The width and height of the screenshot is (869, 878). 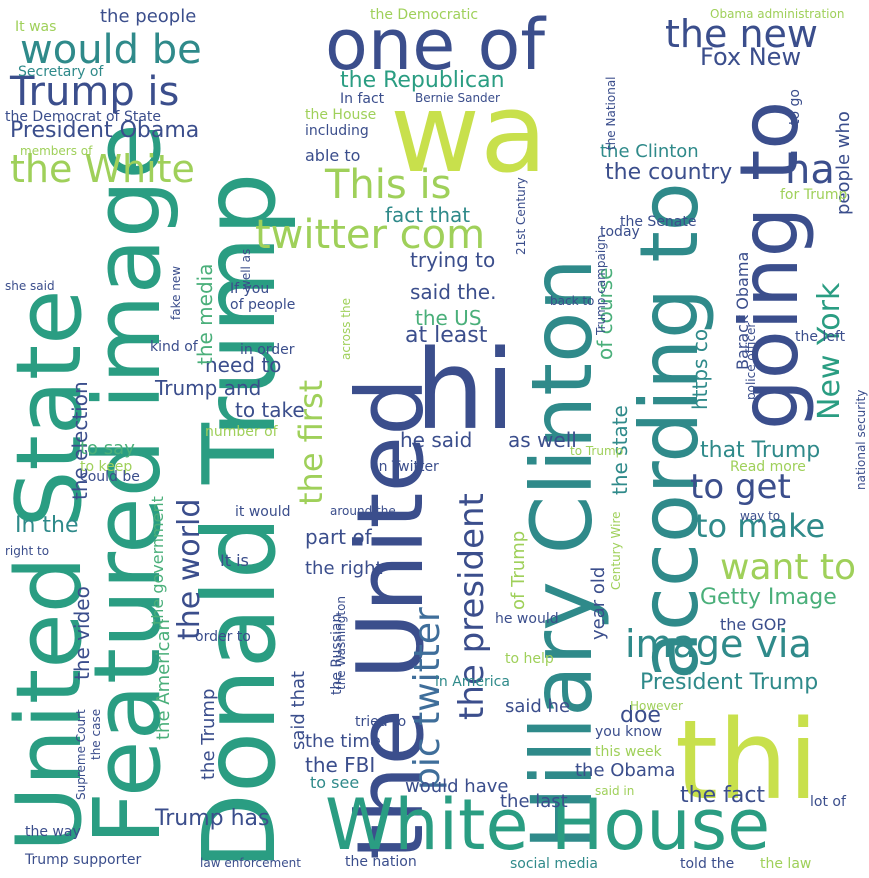 What do you see at coordinates (267, 350) in the screenshot?
I see `cloud-word: in order` at bounding box center [267, 350].